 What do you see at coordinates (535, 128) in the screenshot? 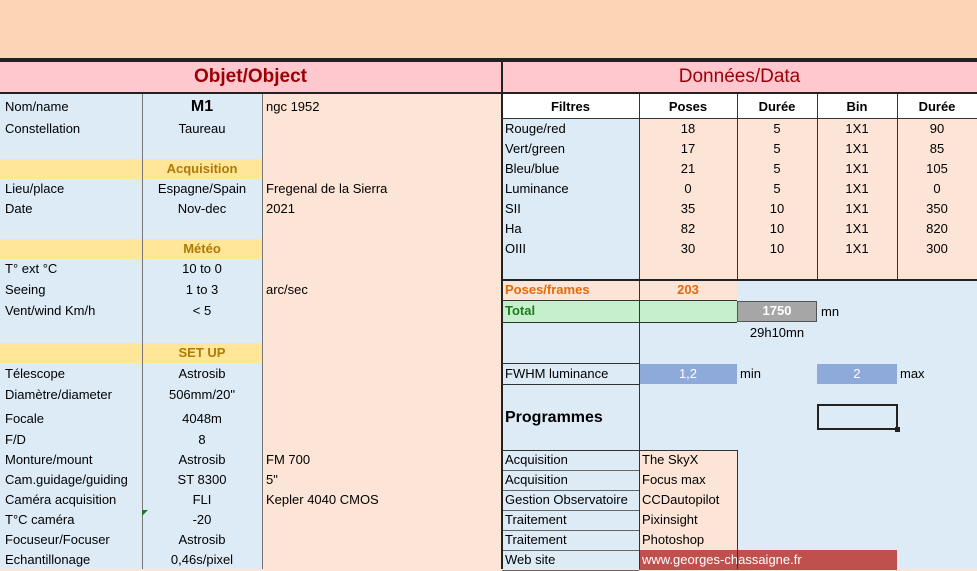
I see `filter-name: Rouge/red` at bounding box center [535, 128].